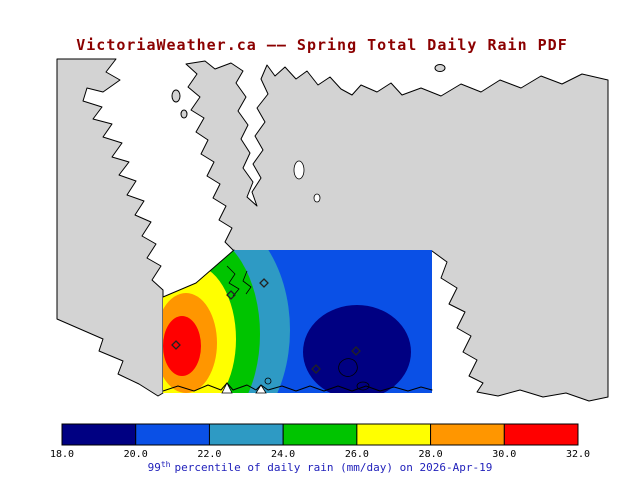  What do you see at coordinates (154, 467) in the screenshot?
I see `caption-value: 99` at bounding box center [154, 467].